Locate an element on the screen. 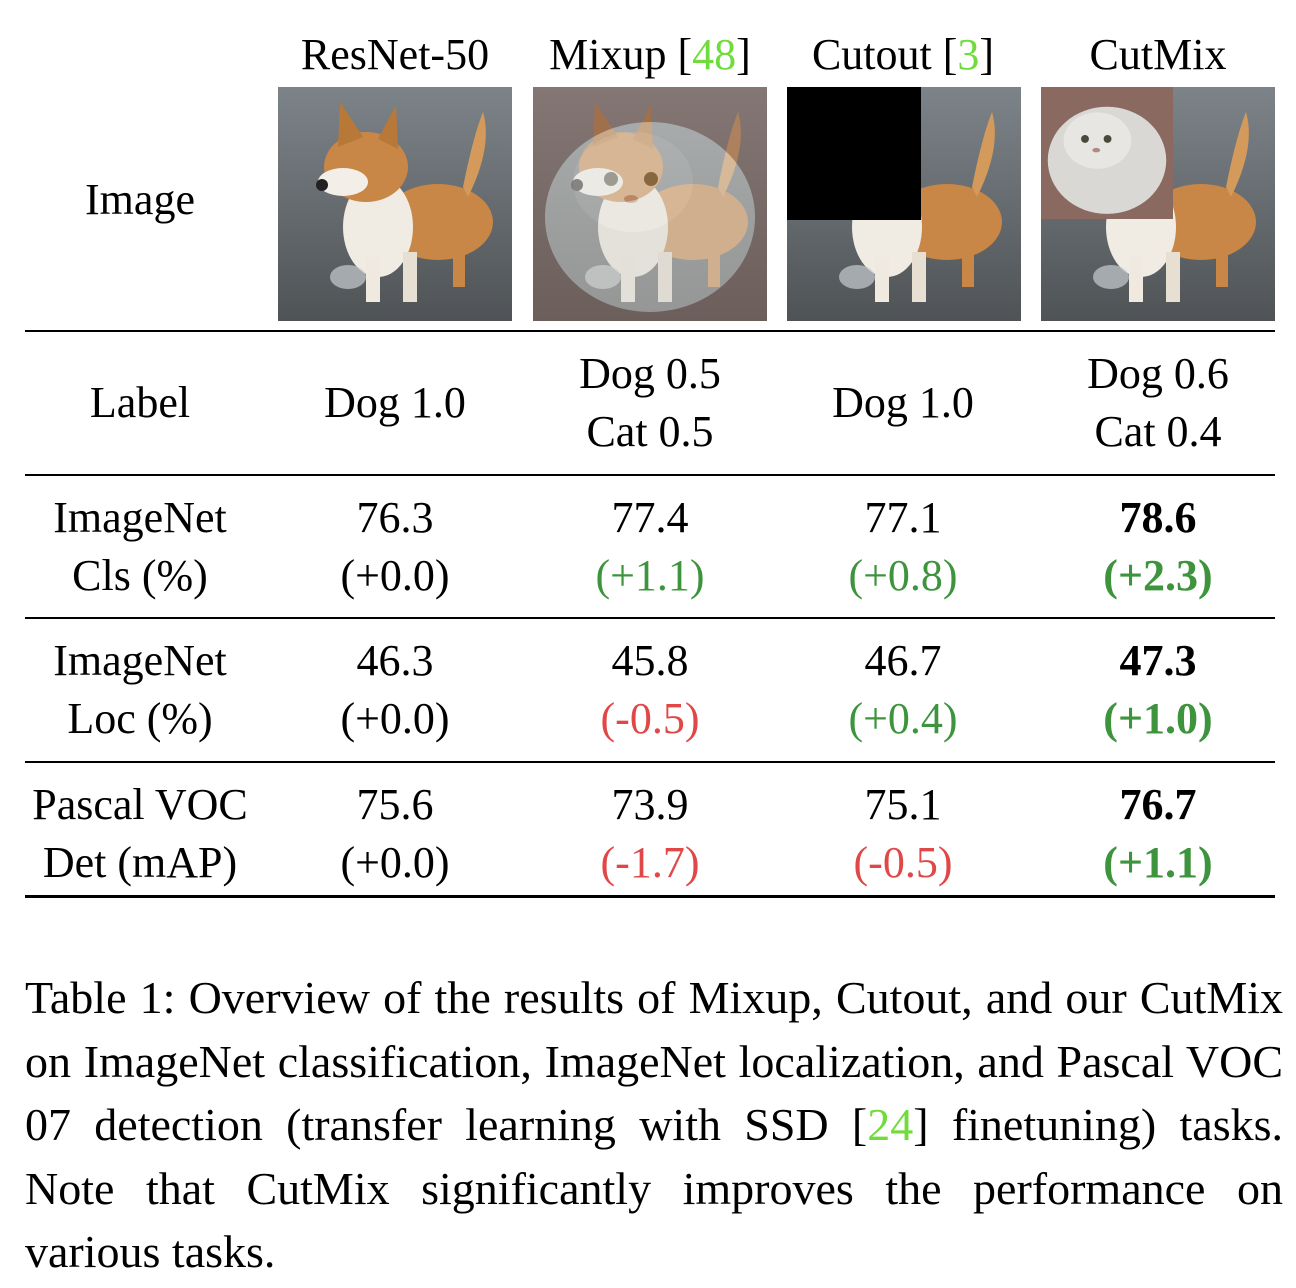  metric-value: 47.3 is located at coordinates (1158, 660).